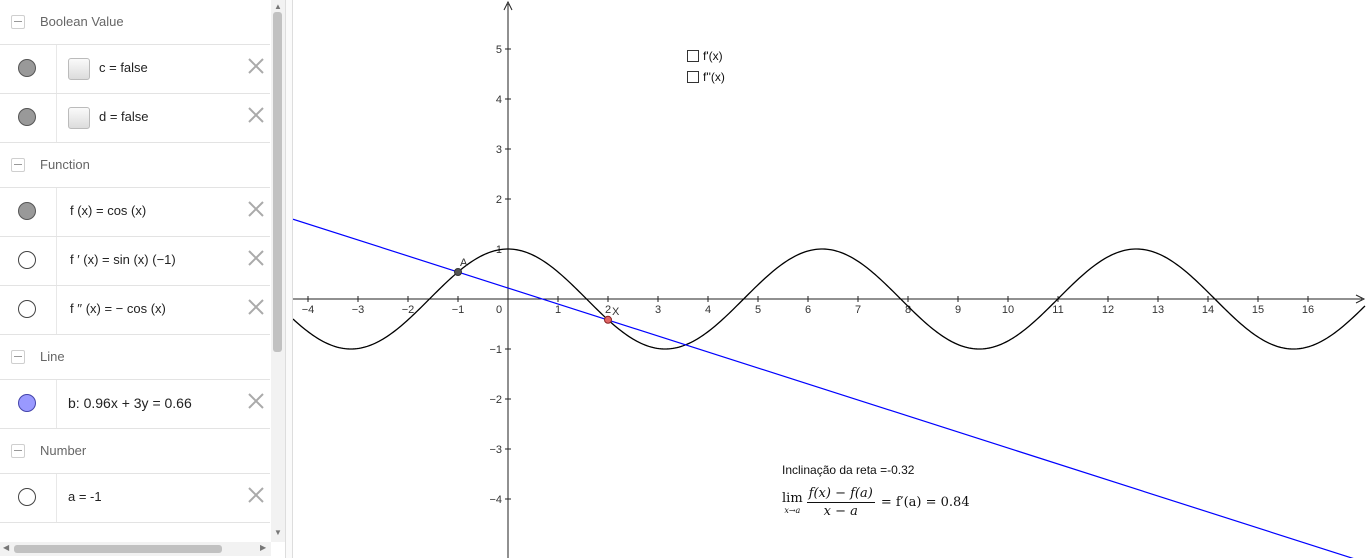 The image size is (1366, 558). I want to click on scroll-down-icon: ▼, so click(278, 532).